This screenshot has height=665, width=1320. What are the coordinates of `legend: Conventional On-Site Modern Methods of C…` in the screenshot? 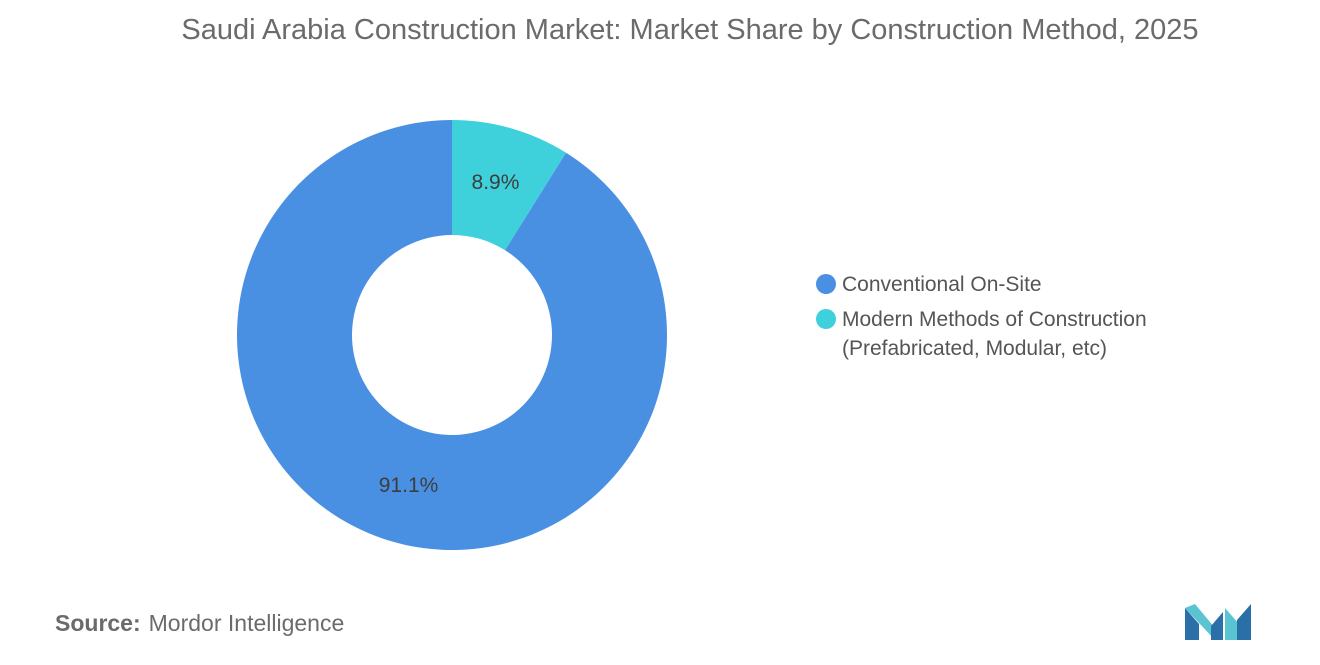 It's located at (1006, 319).